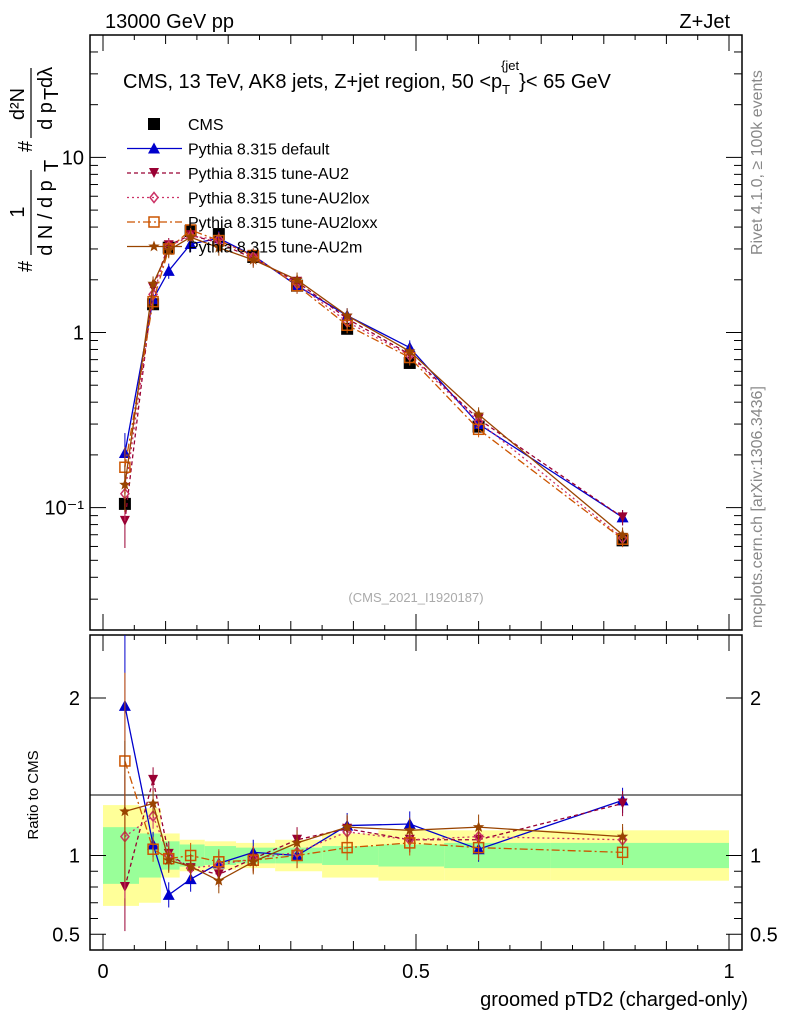 The width and height of the screenshot is (786, 1024). What do you see at coordinates (46, 116) in the screenshot?
I see `ylabel-den-2: d p` at bounding box center [46, 116].